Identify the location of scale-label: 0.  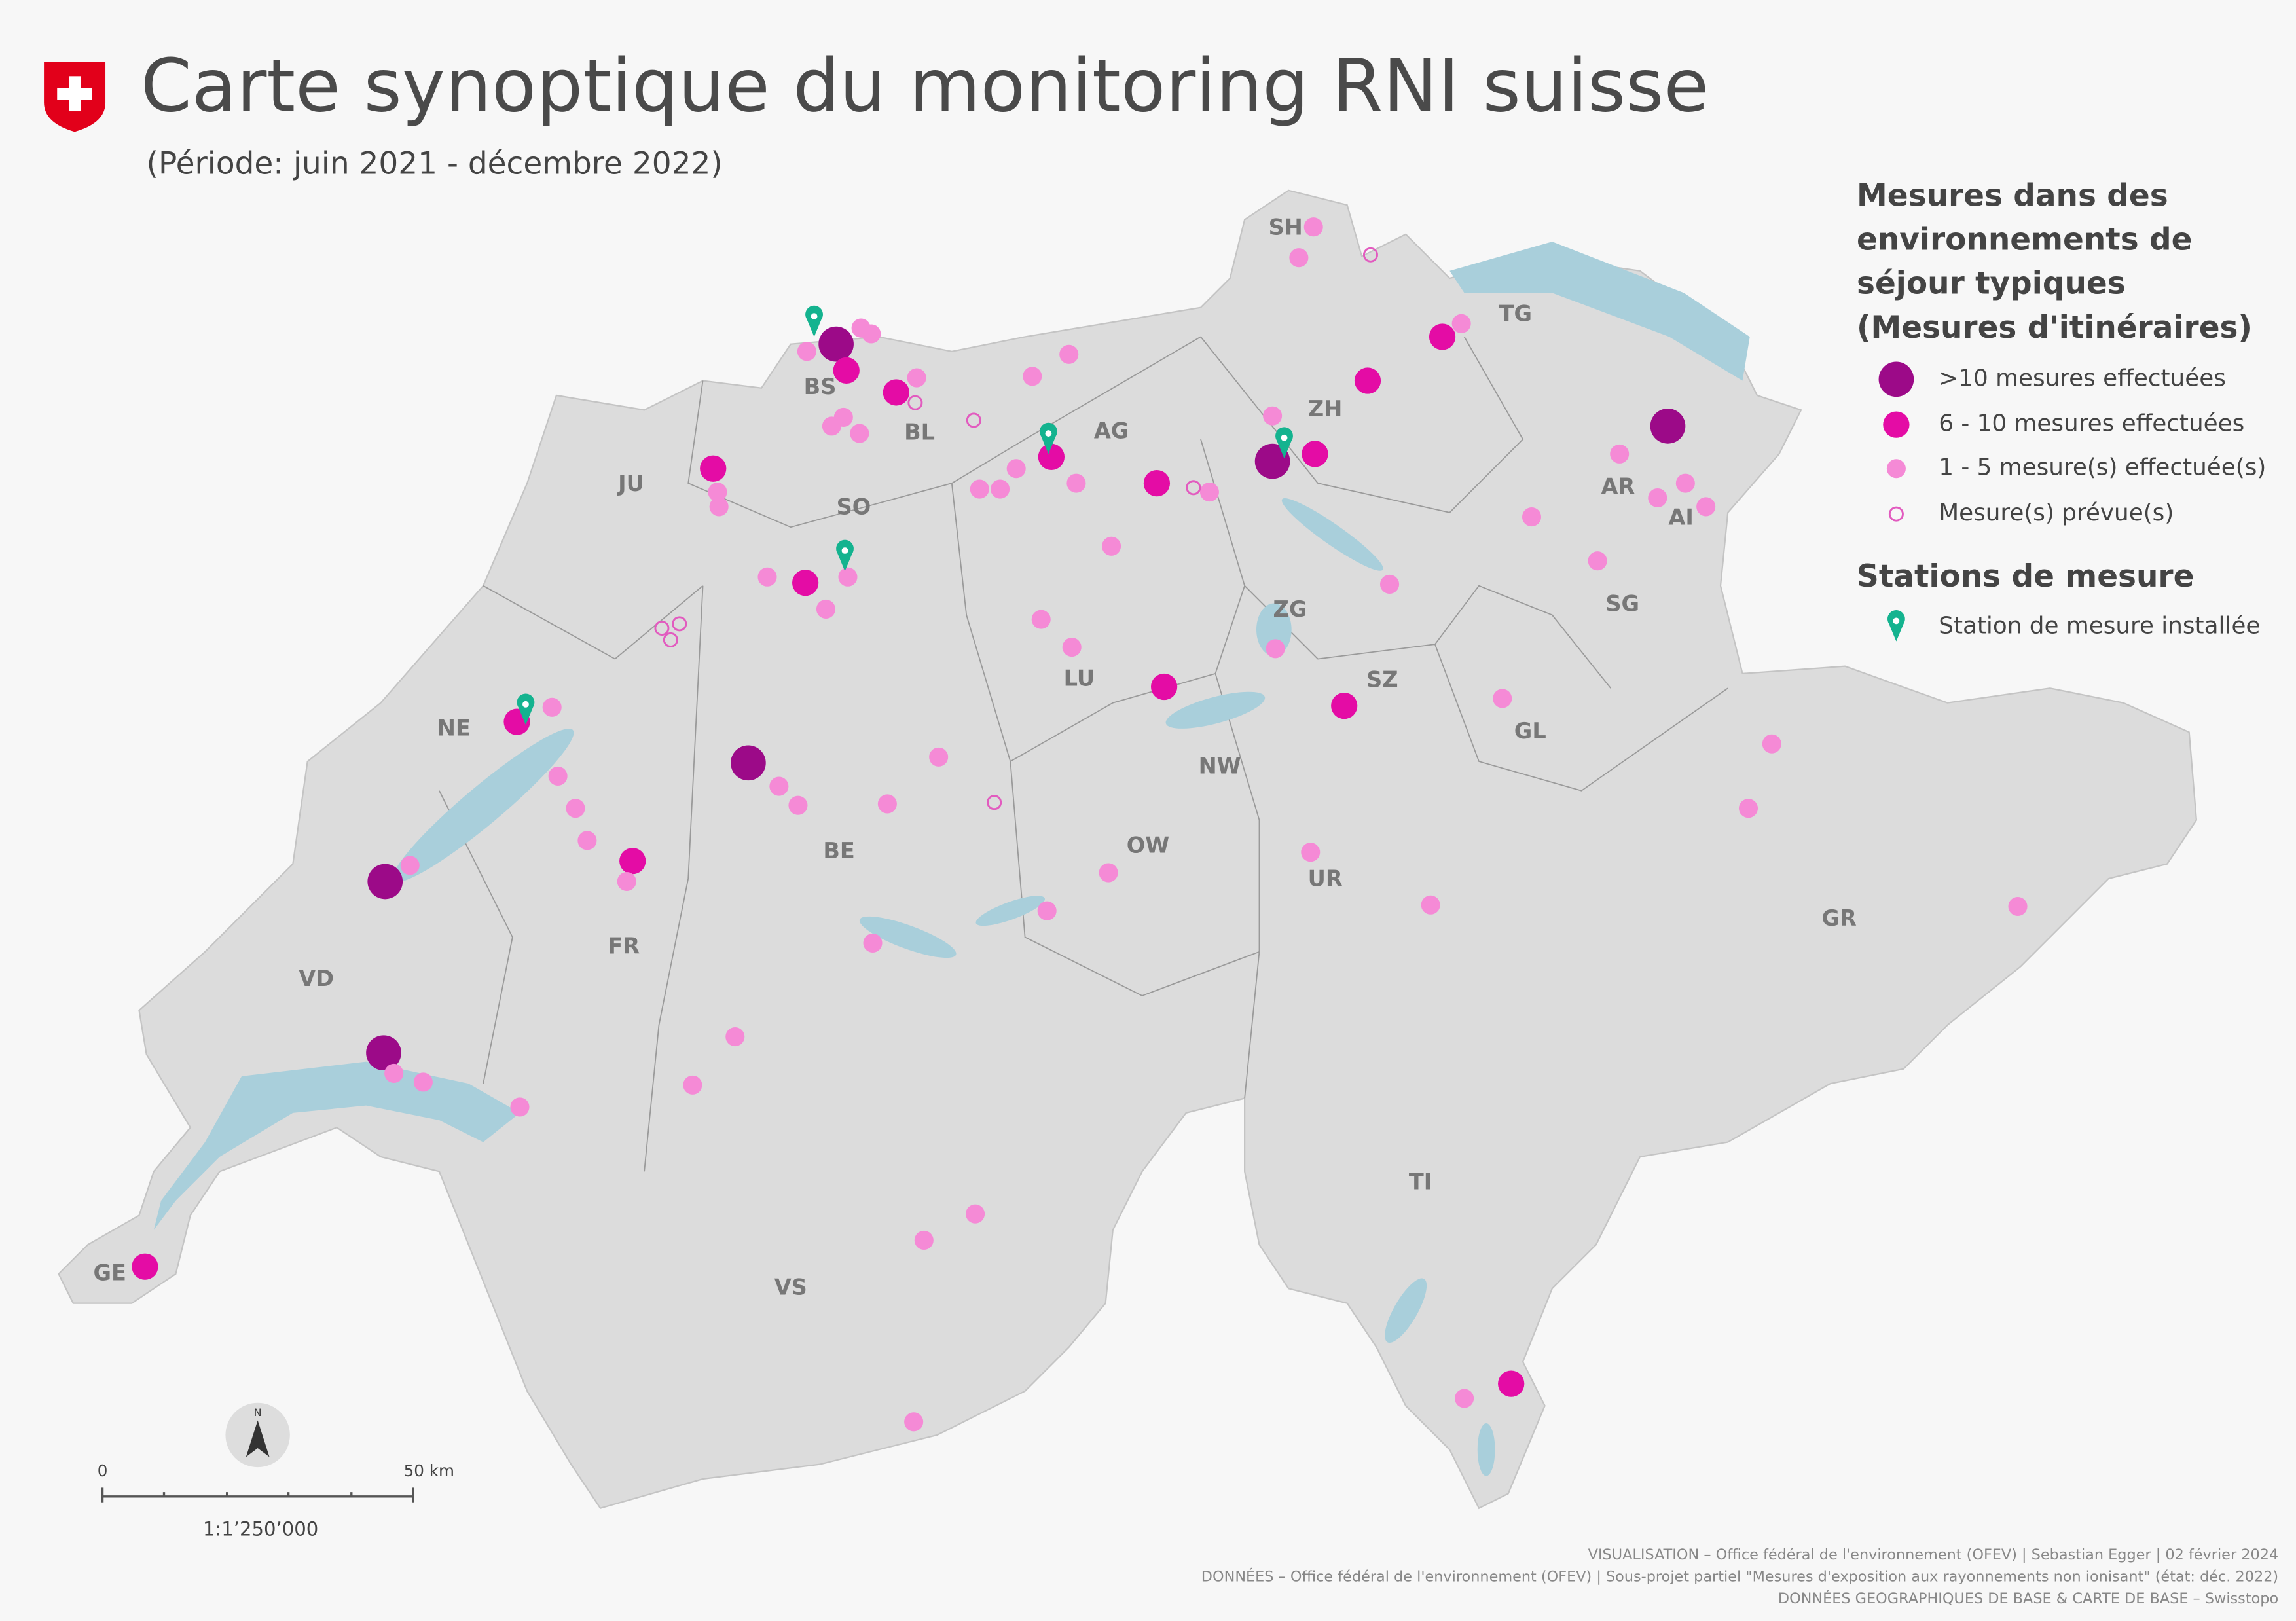
(103, 1471).